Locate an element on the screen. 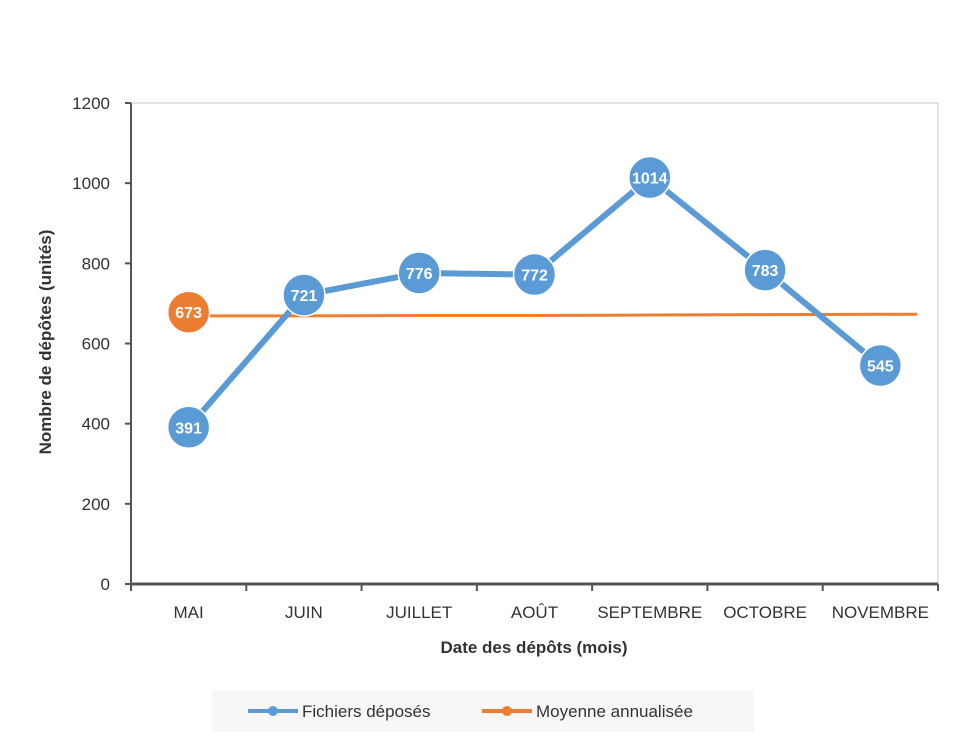  y-tick-label: 1200 is located at coordinates (91, 103).